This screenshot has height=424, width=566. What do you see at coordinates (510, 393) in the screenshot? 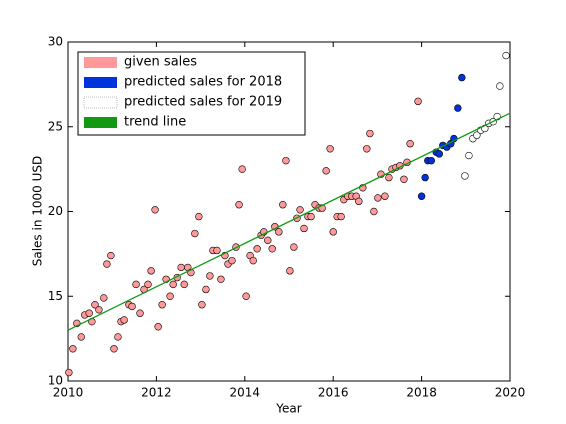
I see `x-tick-label: 2020` at bounding box center [510, 393].